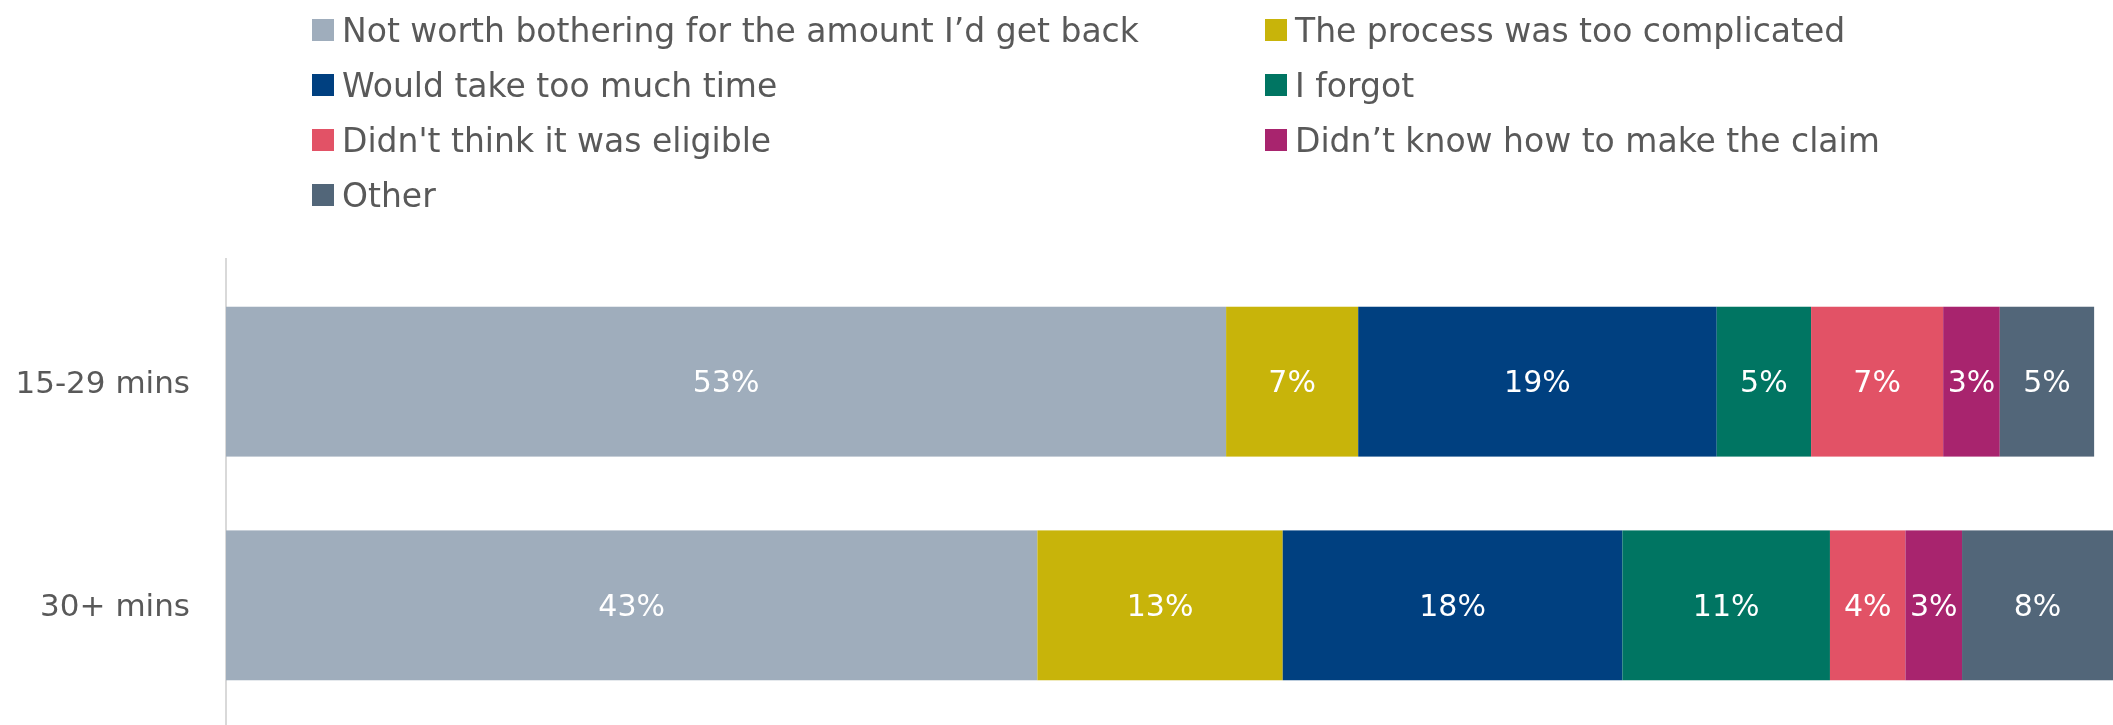 The height and width of the screenshot is (725, 2113). Describe the element at coordinates (1587, 140) in the screenshot. I see `legend-label: Didn’t know how to make the claim` at that location.